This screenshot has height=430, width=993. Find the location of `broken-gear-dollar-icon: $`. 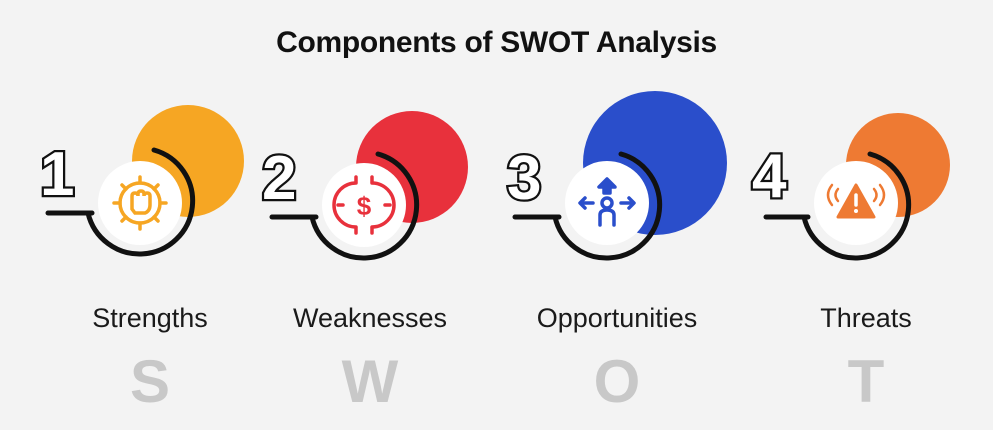

broken-gear-dollar-icon: $ is located at coordinates (364, 205).